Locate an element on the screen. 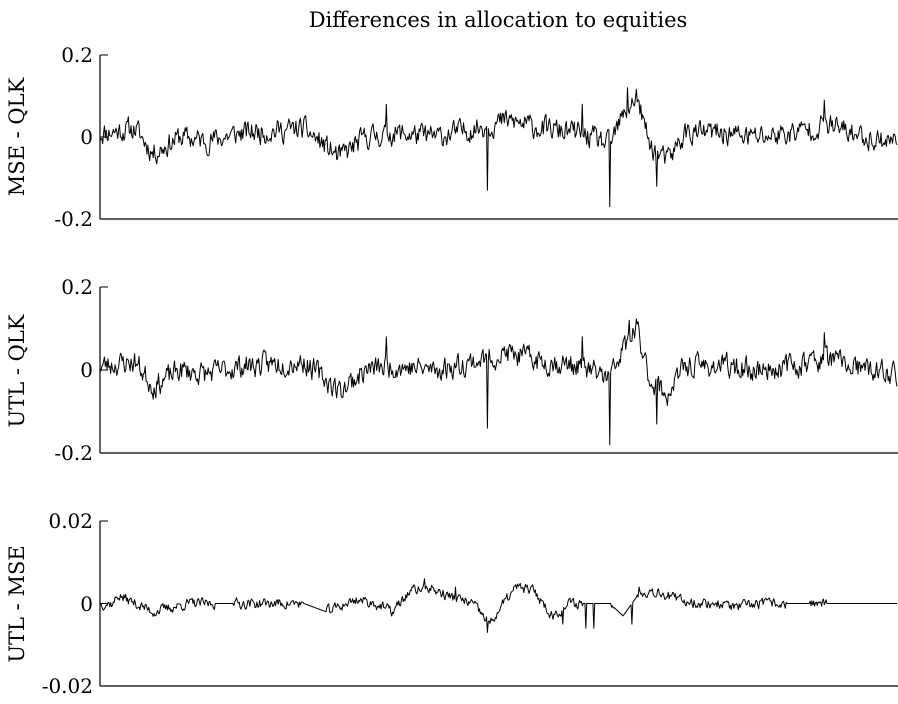 The image size is (898, 704). chart-title: Differences in allocation to equities is located at coordinates (498, 20).